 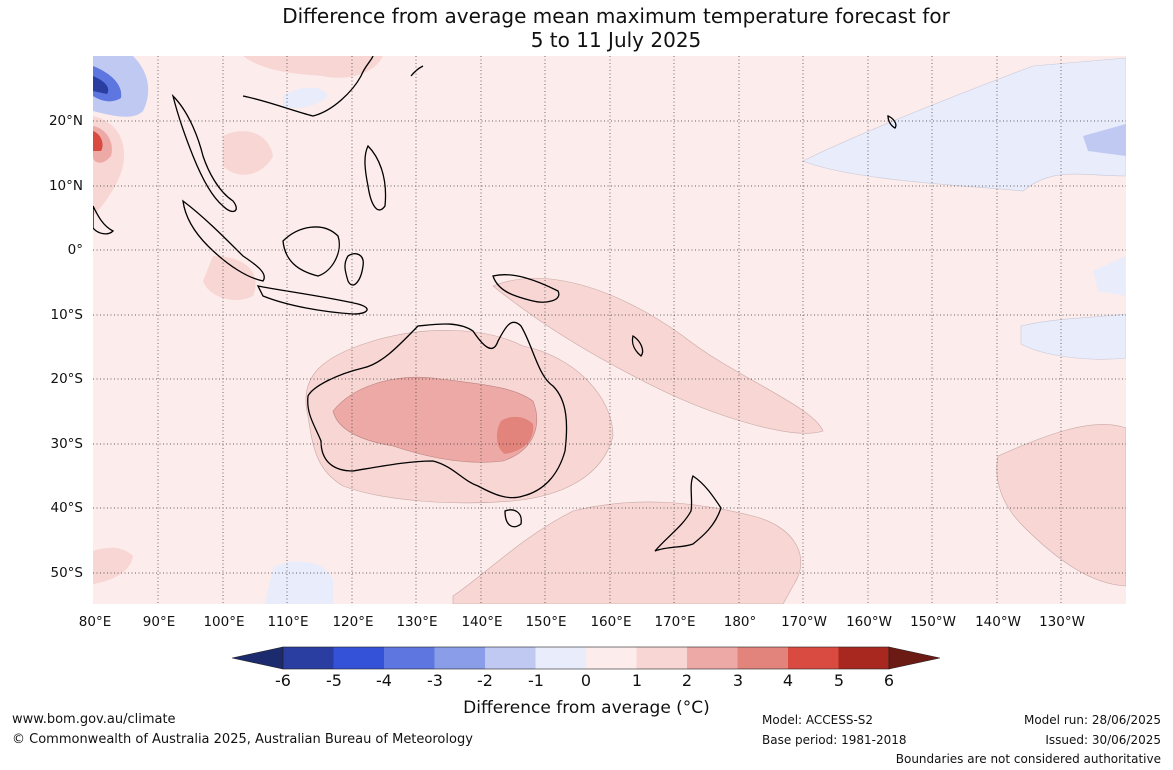 What do you see at coordinates (224, 622) in the screenshot?
I see `lon-label-100e: 100°E` at bounding box center [224, 622].